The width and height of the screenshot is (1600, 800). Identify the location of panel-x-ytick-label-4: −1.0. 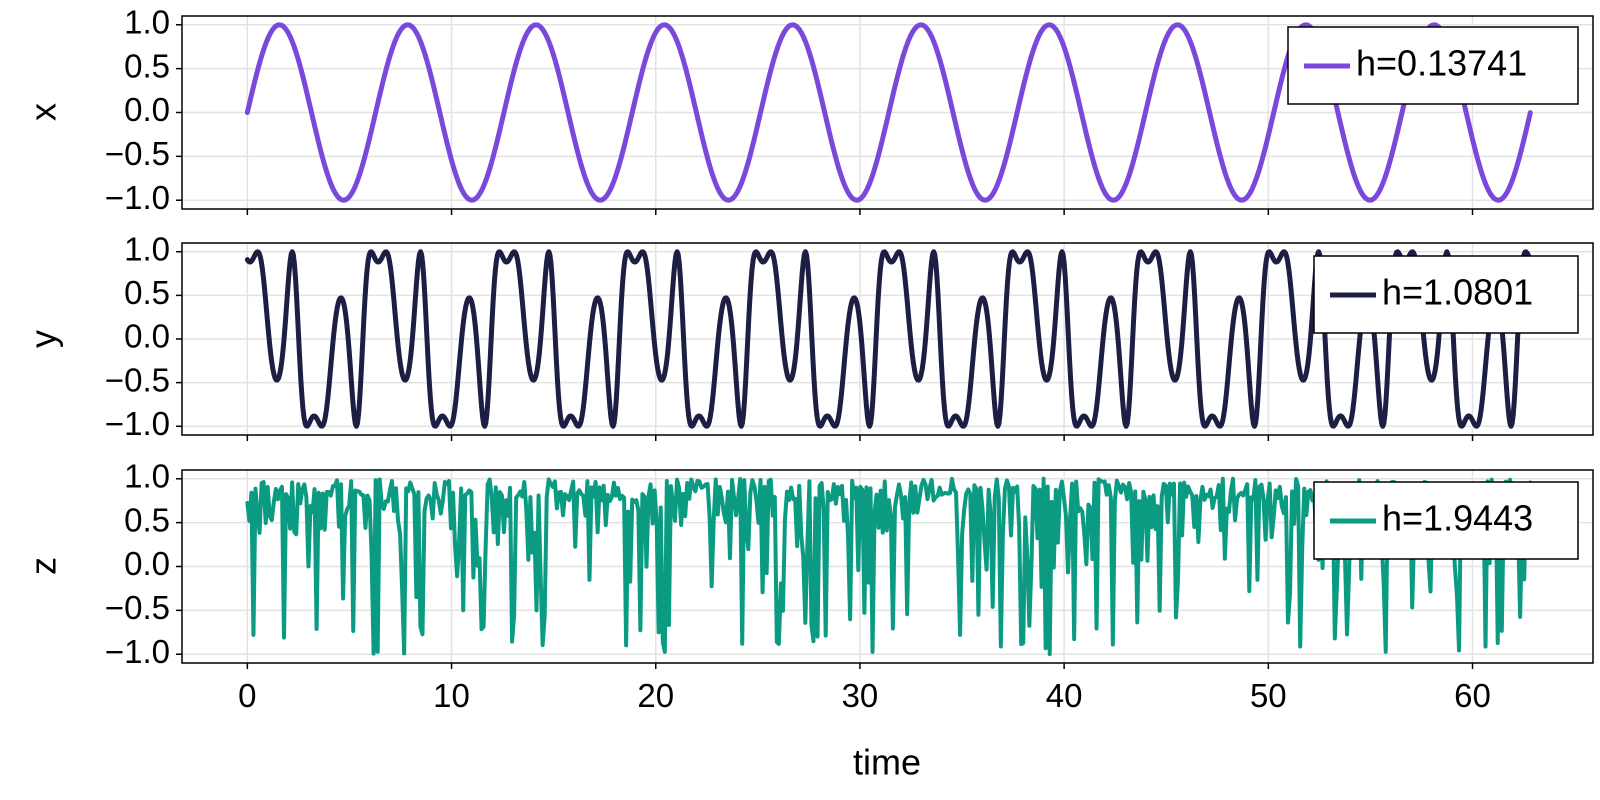
(137, 197).